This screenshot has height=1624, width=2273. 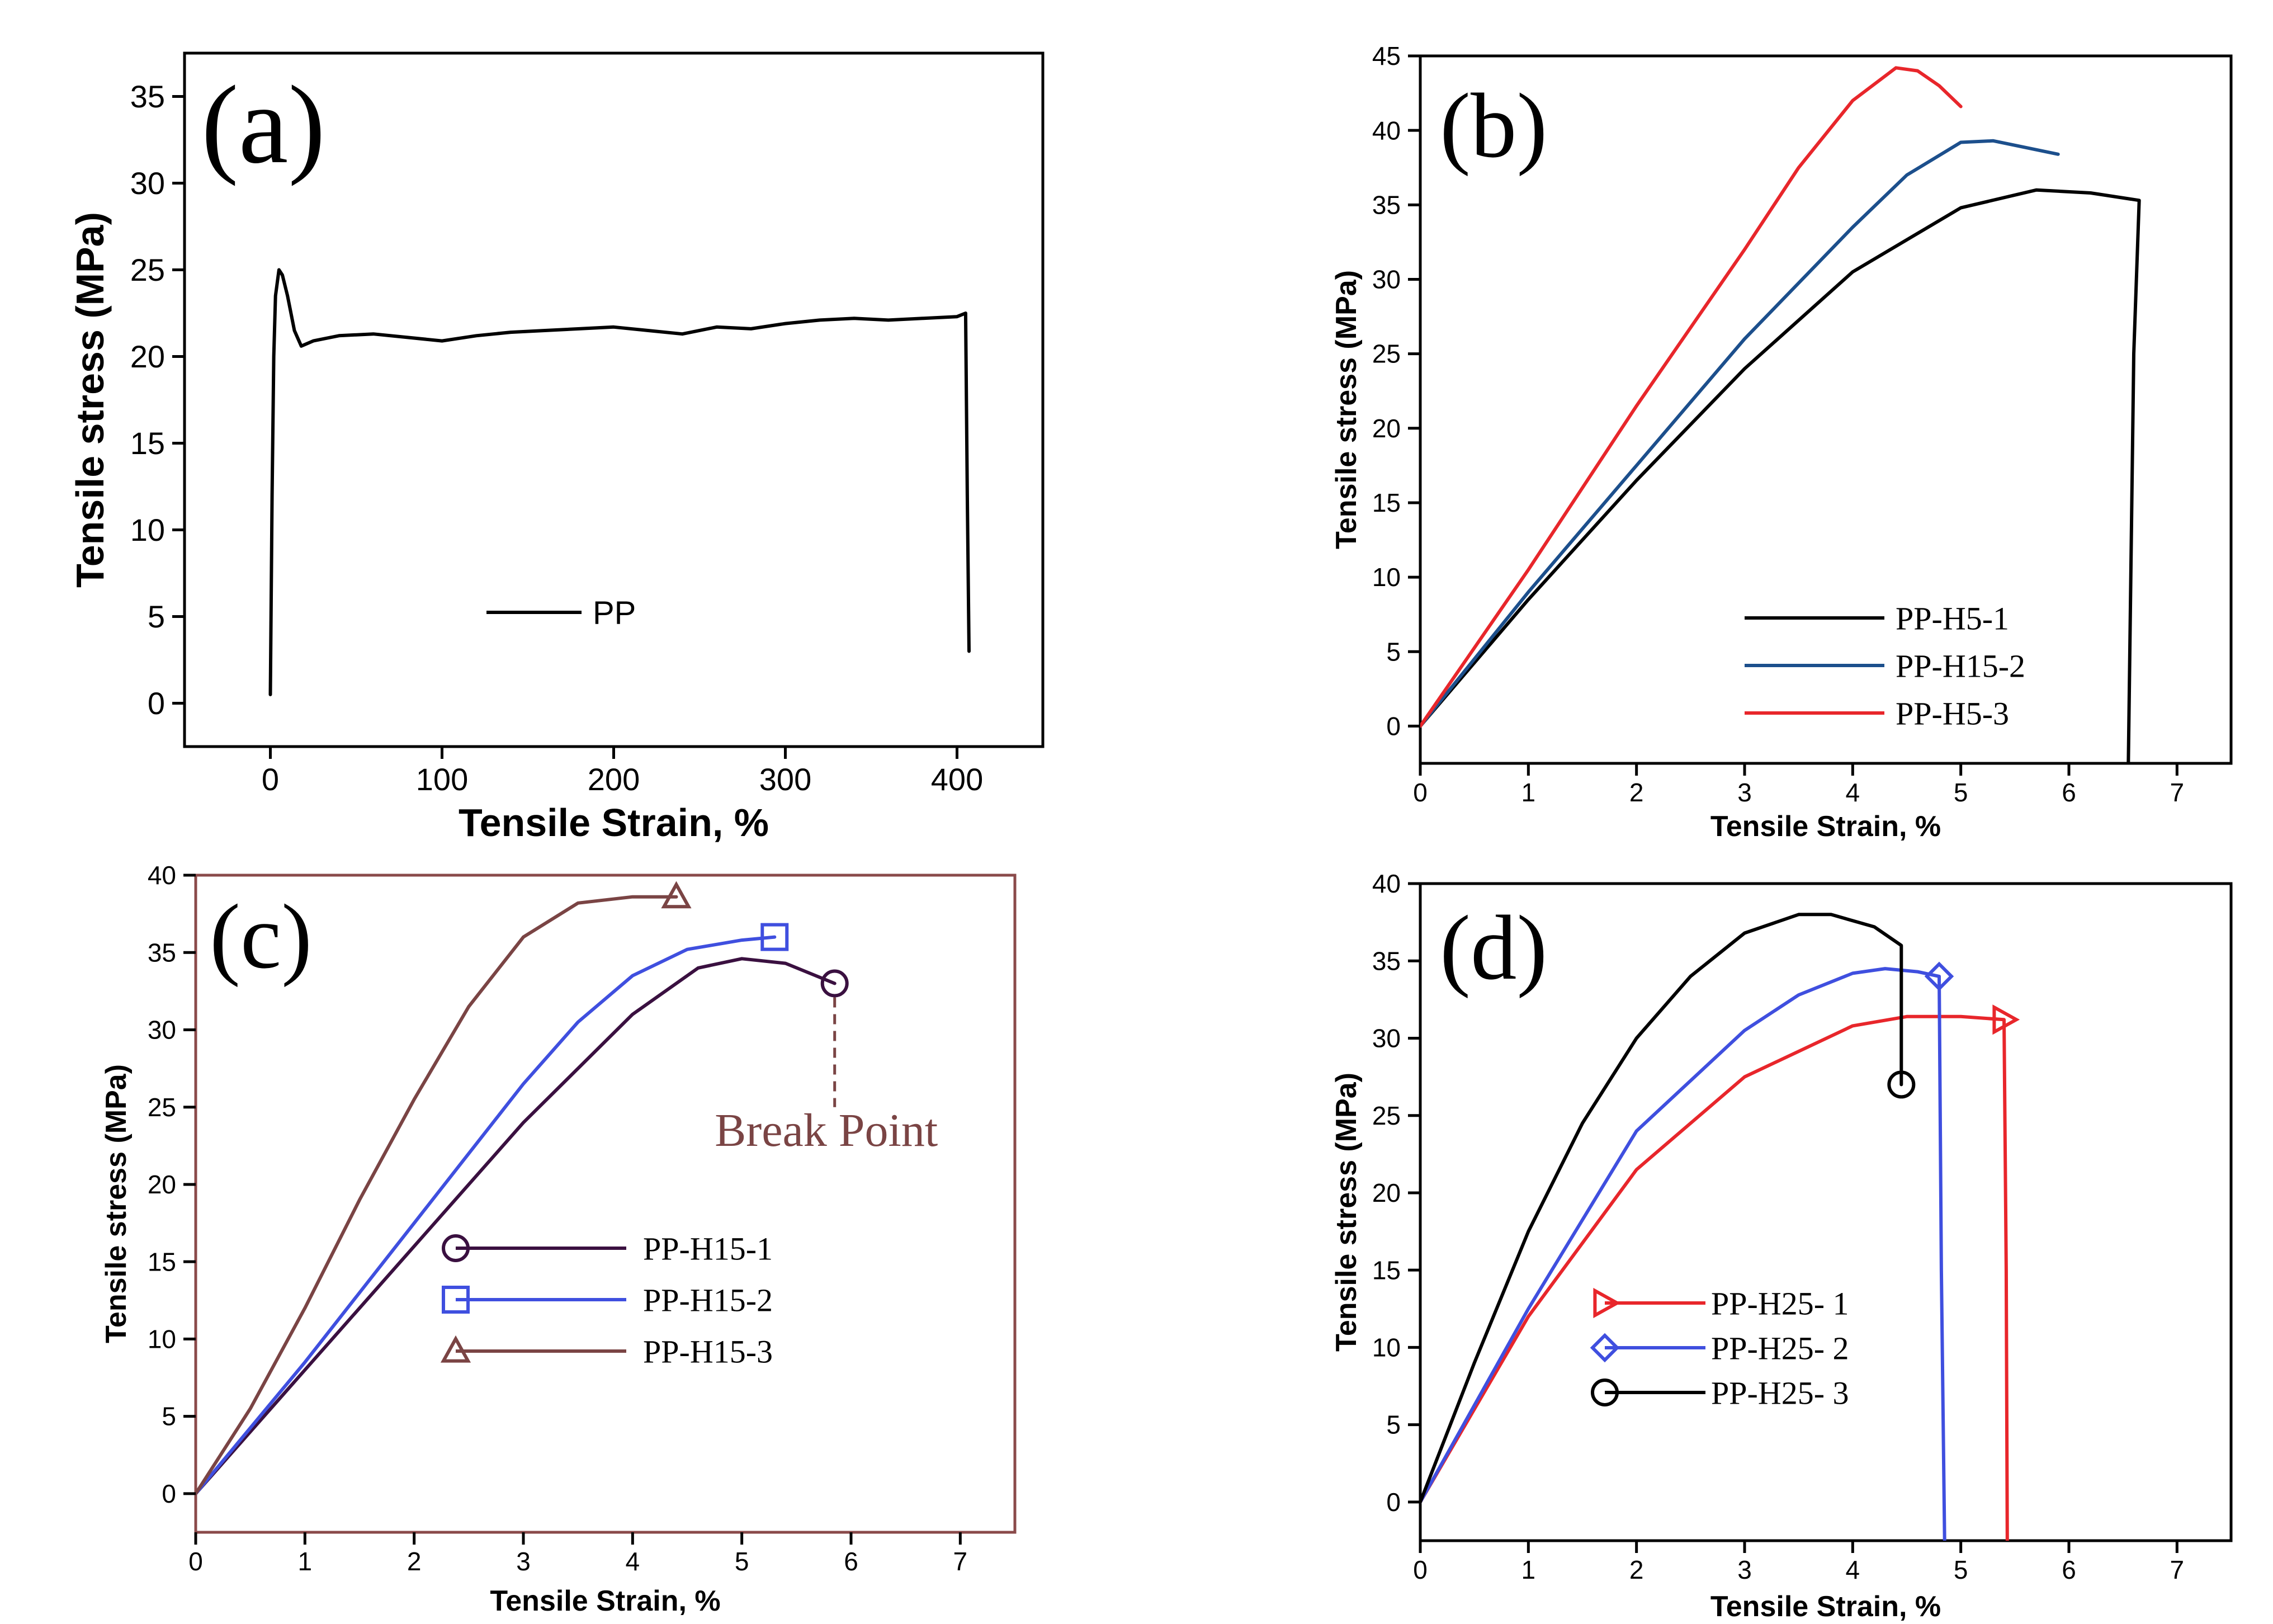 What do you see at coordinates (957, 779) in the screenshot?
I see `x-tick-label: 400` at bounding box center [957, 779].